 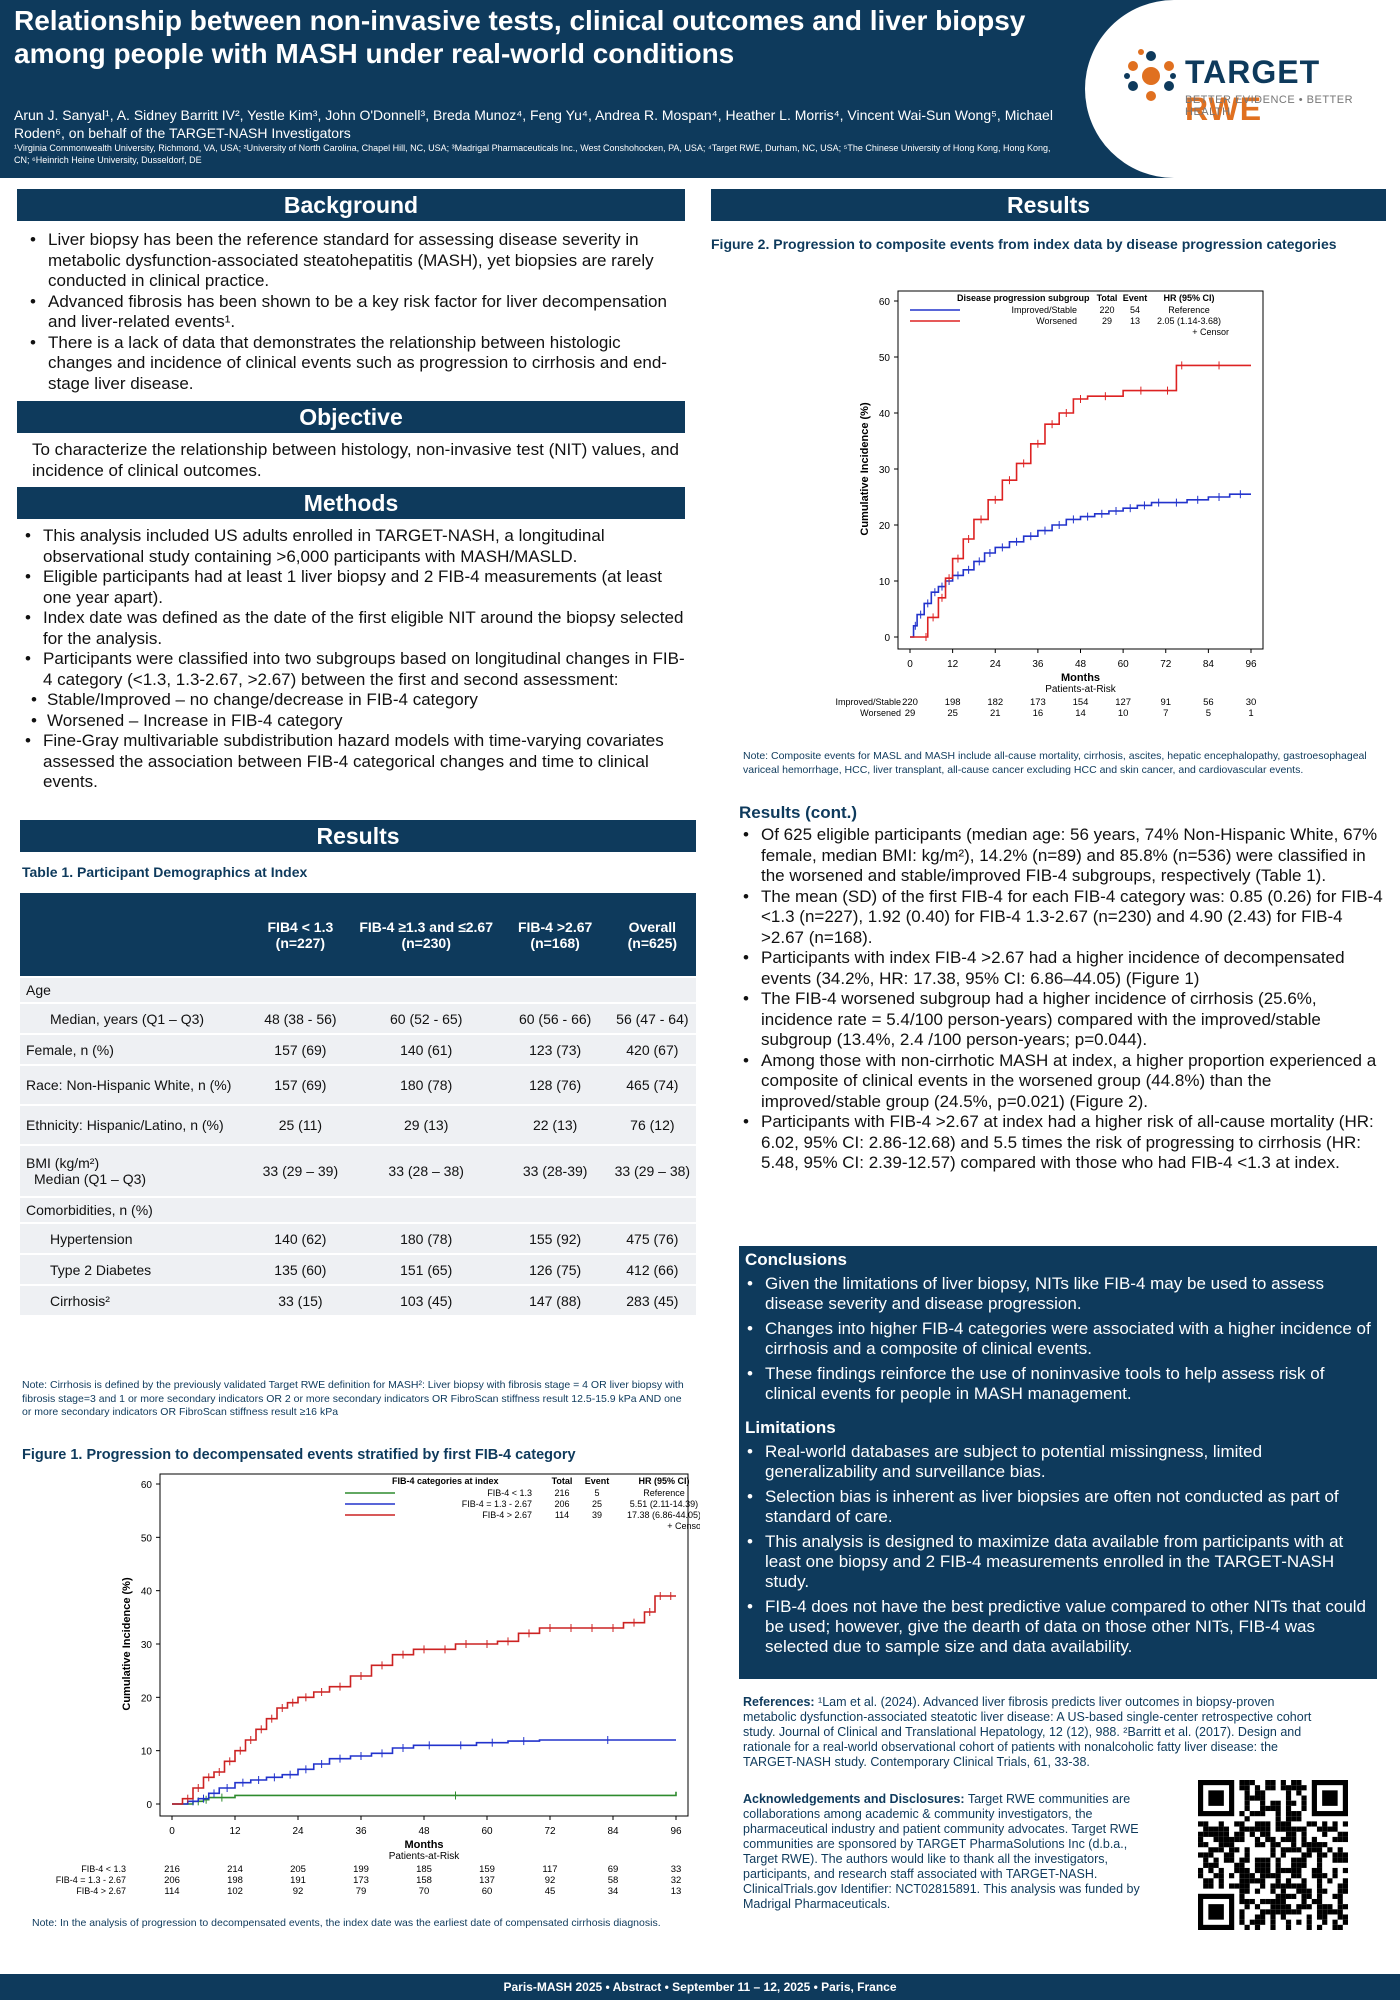 What do you see at coordinates (172, 1869) in the screenshot?
I see `risk-value: 216` at bounding box center [172, 1869].